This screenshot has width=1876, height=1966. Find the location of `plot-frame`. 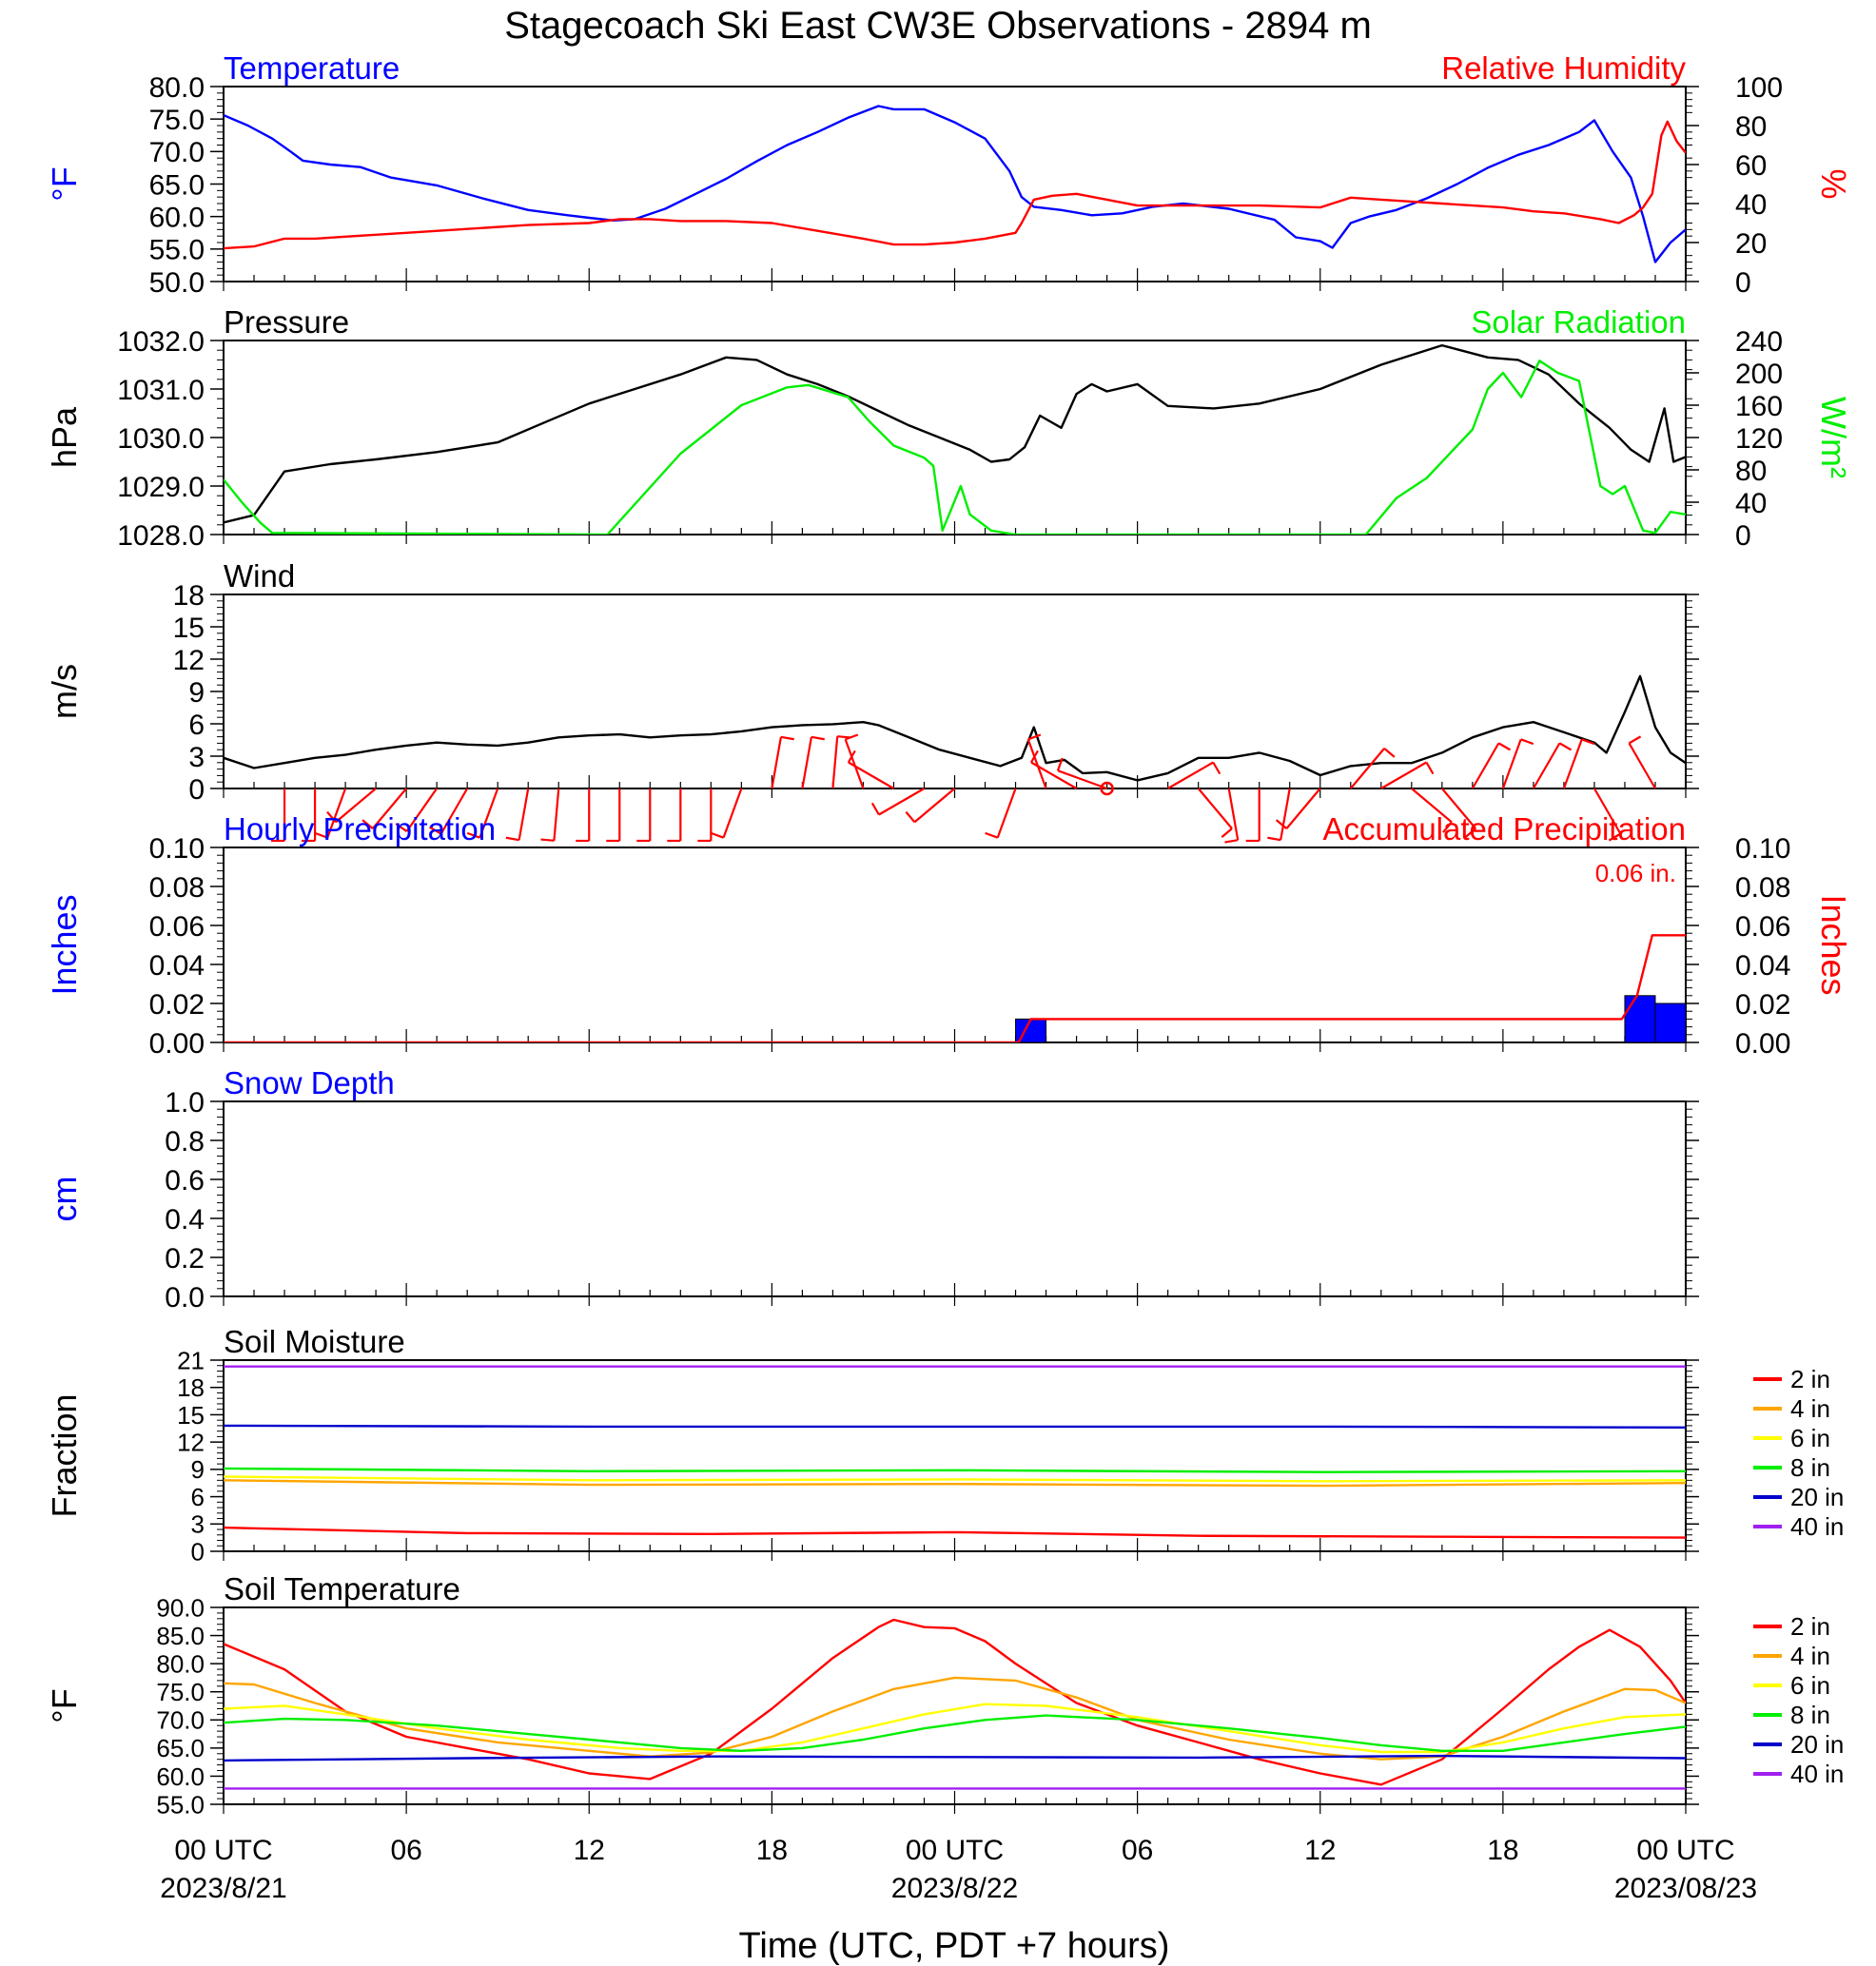

plot-frame is located at coordinates (955, 184).